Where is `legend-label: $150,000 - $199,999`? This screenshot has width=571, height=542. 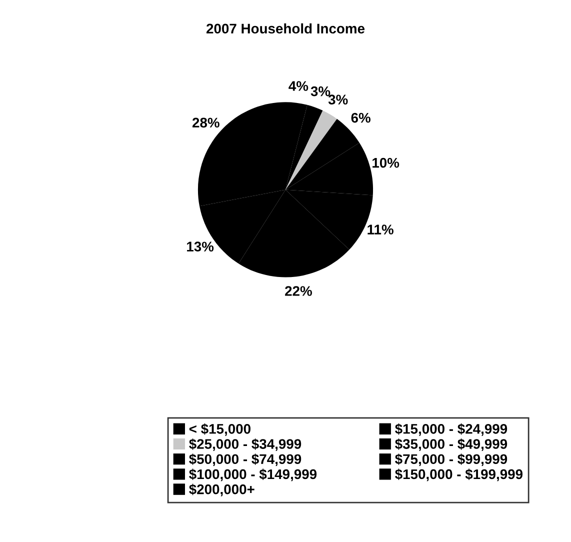
legend-label: $150,000 - $199,999 is located at coordinates (459, 475).